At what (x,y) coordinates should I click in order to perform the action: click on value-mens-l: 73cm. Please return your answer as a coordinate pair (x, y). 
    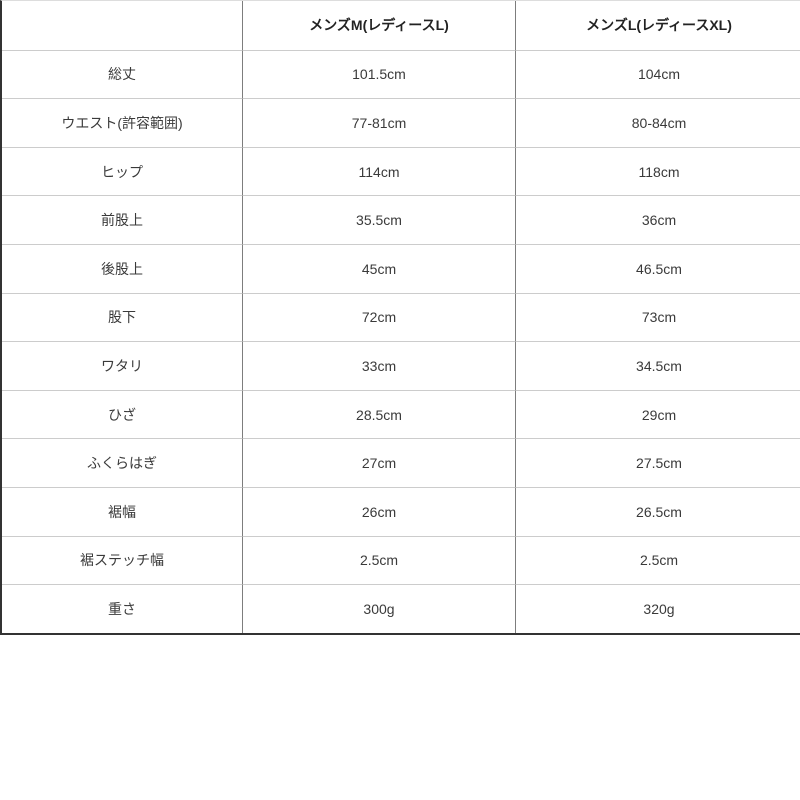
    Looking at the image, I should click on (657, 317).